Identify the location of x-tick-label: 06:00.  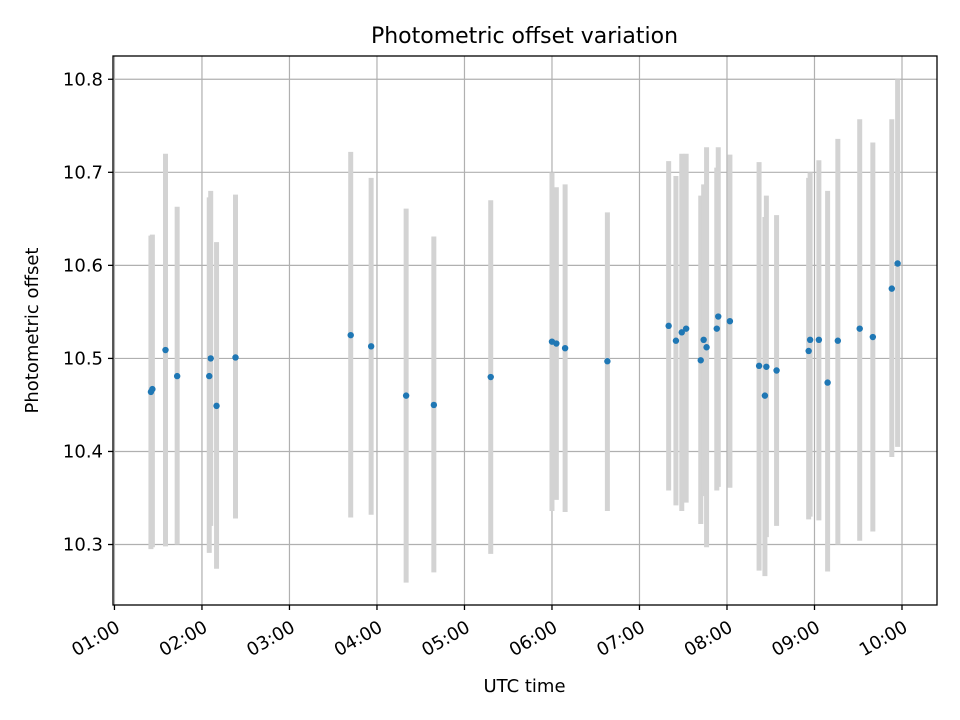
(533, 639).